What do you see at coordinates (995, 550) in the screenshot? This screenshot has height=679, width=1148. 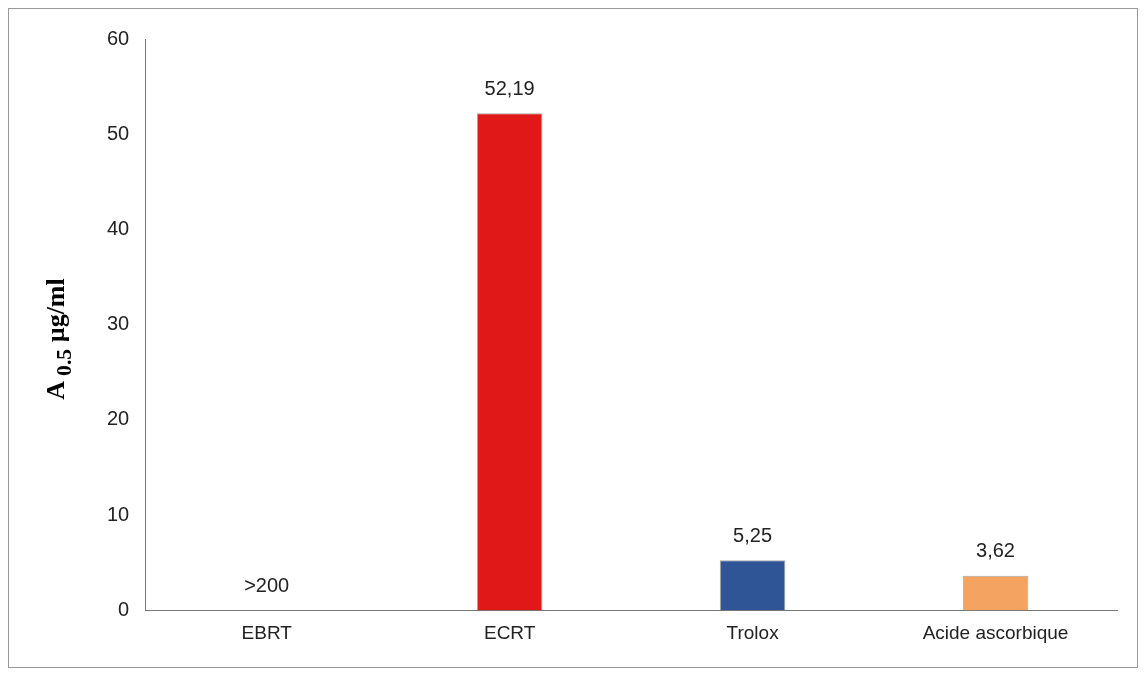 I see `data-label: 3,62` at bounding box center [995, 550].